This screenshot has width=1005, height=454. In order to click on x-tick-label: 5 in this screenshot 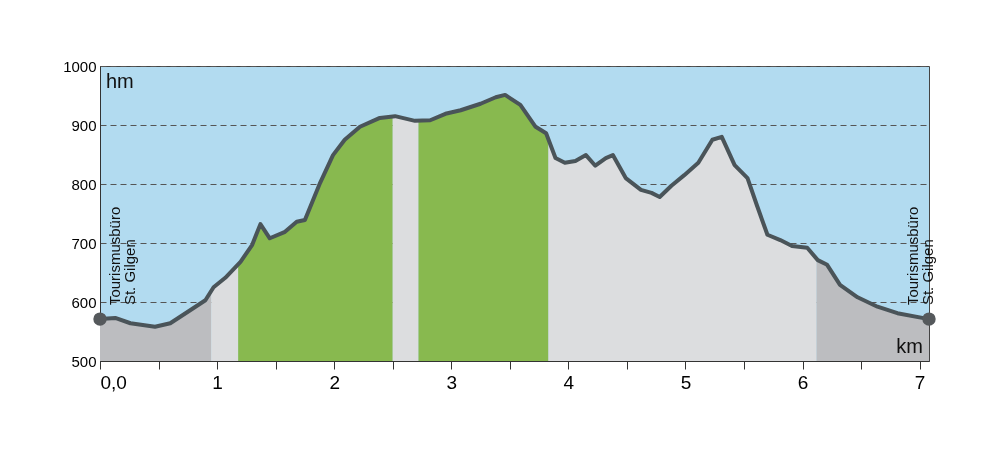, I will do `click(686, 382)`.